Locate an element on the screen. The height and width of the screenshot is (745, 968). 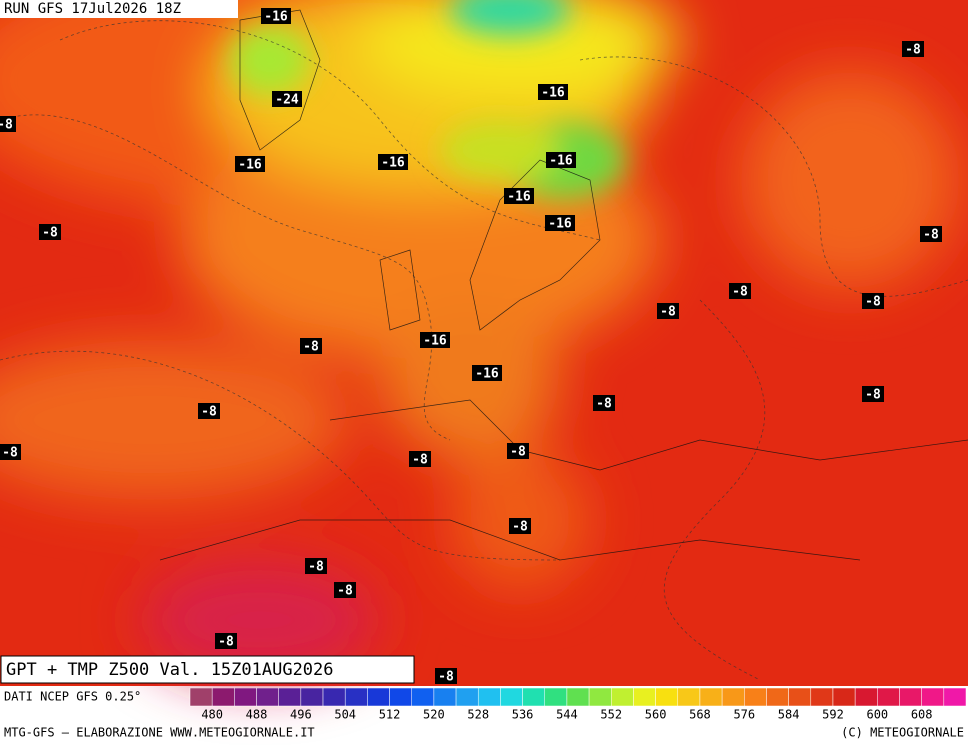
scale-label: 600 is located at coordinates (877, 715).